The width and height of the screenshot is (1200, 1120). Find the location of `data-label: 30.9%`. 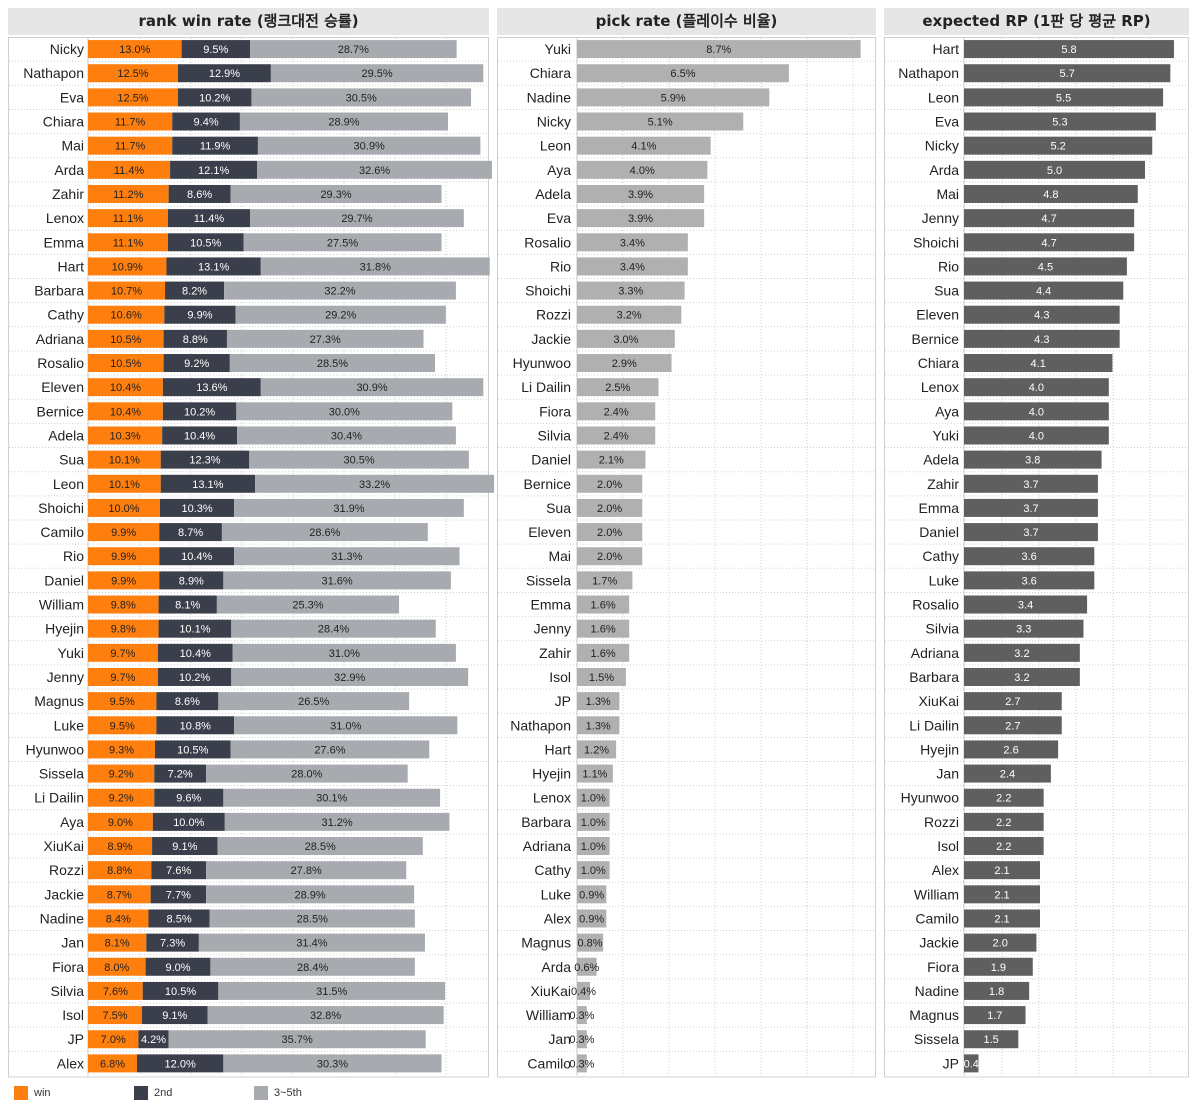

data-label: 30.9% is located at coordinates (369, 147).